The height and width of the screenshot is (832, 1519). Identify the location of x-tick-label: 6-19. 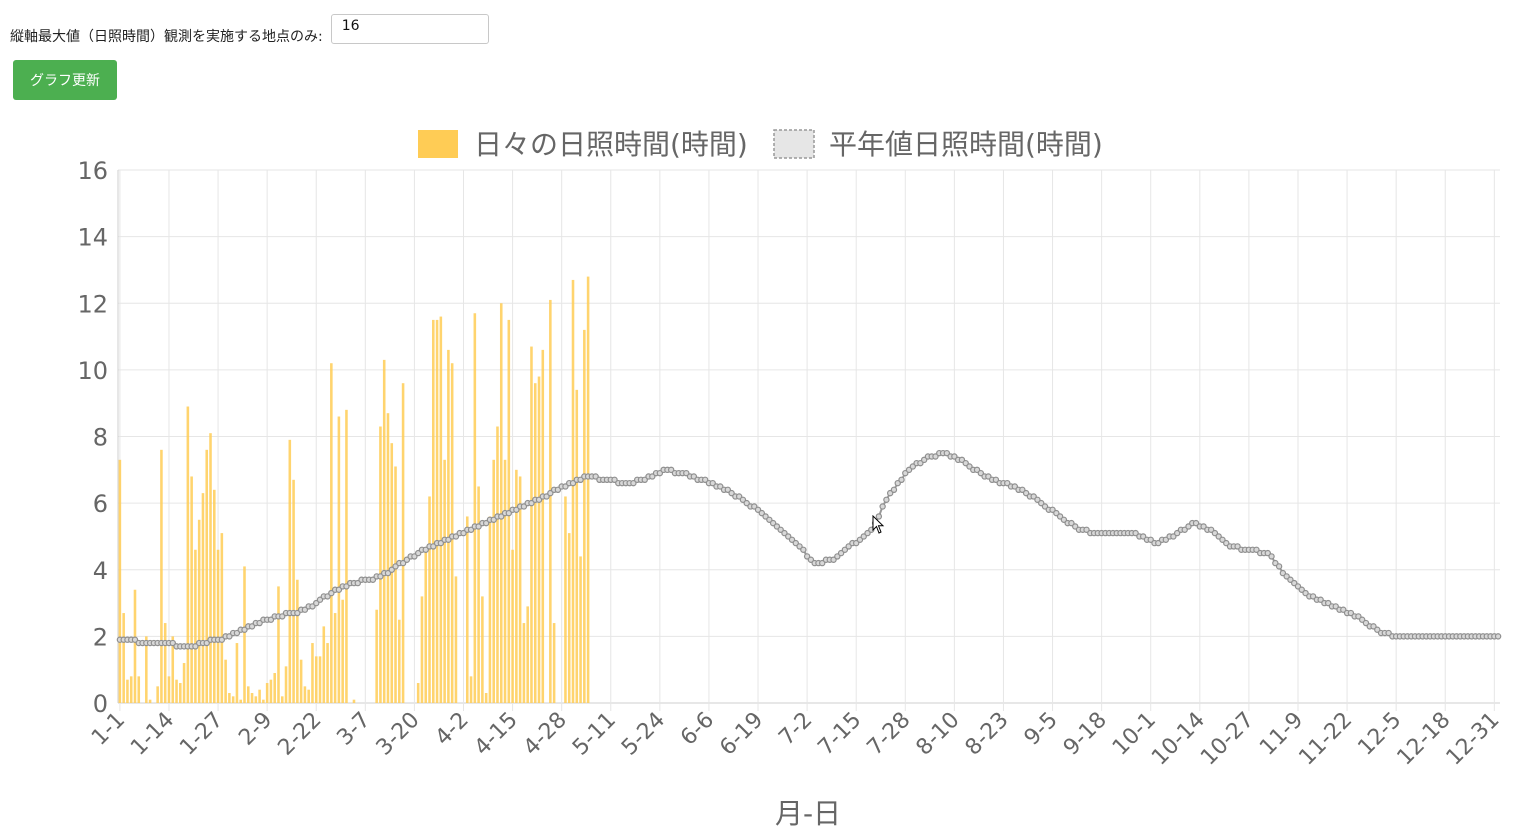
(741, 734).